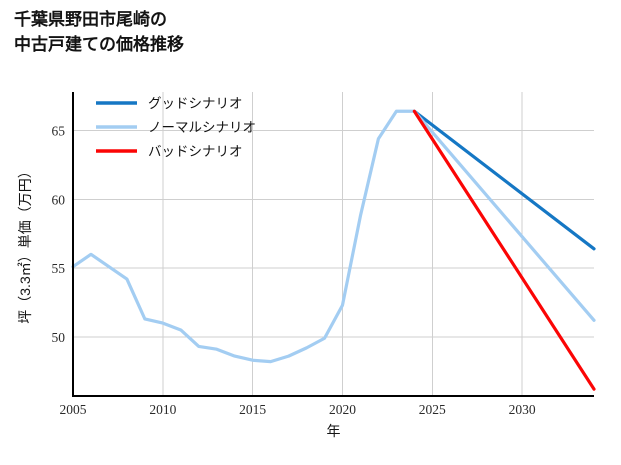 This screenshot has width=621, height=465. What do you see at coordinates (59, 234) in the screenshot?
I see `y-tick-labels: 50 55 60 65` at bounding box center [59, 234].